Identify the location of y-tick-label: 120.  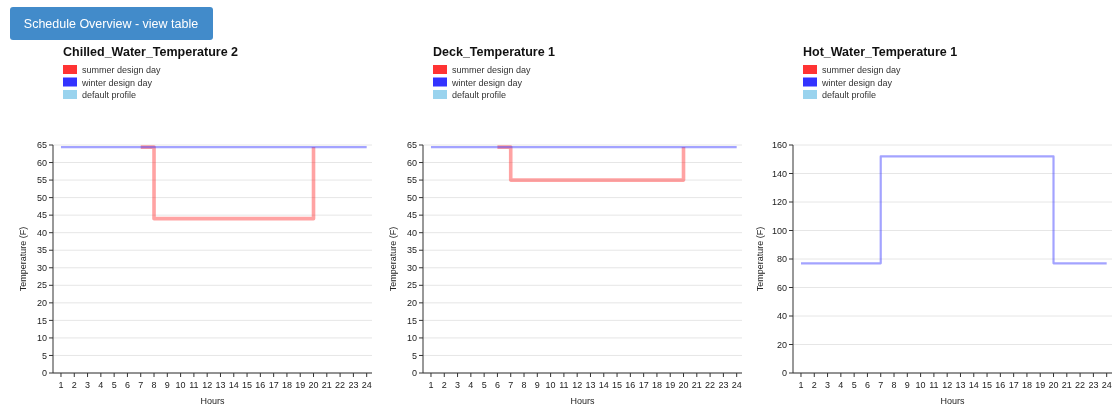
(779, 202).